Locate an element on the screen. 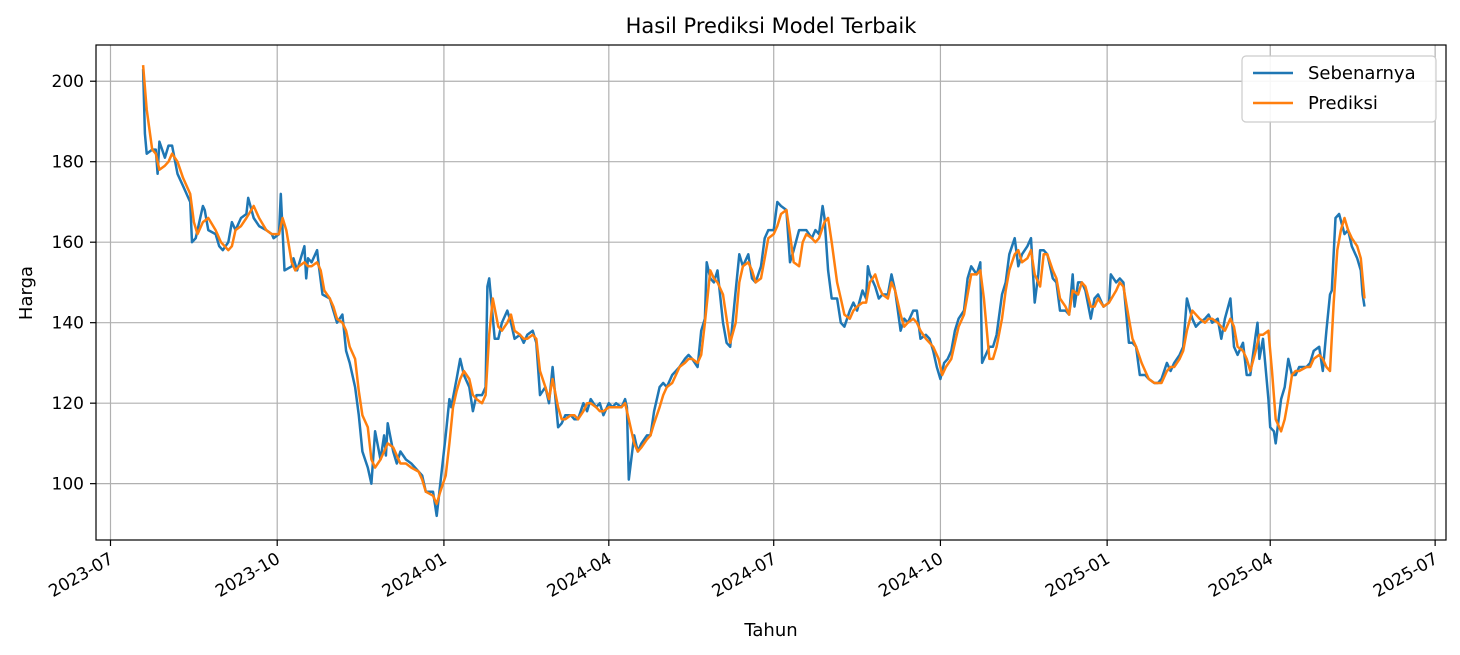  legend-label-prediksi: Prediksi is located at coordinates (1343, 103).